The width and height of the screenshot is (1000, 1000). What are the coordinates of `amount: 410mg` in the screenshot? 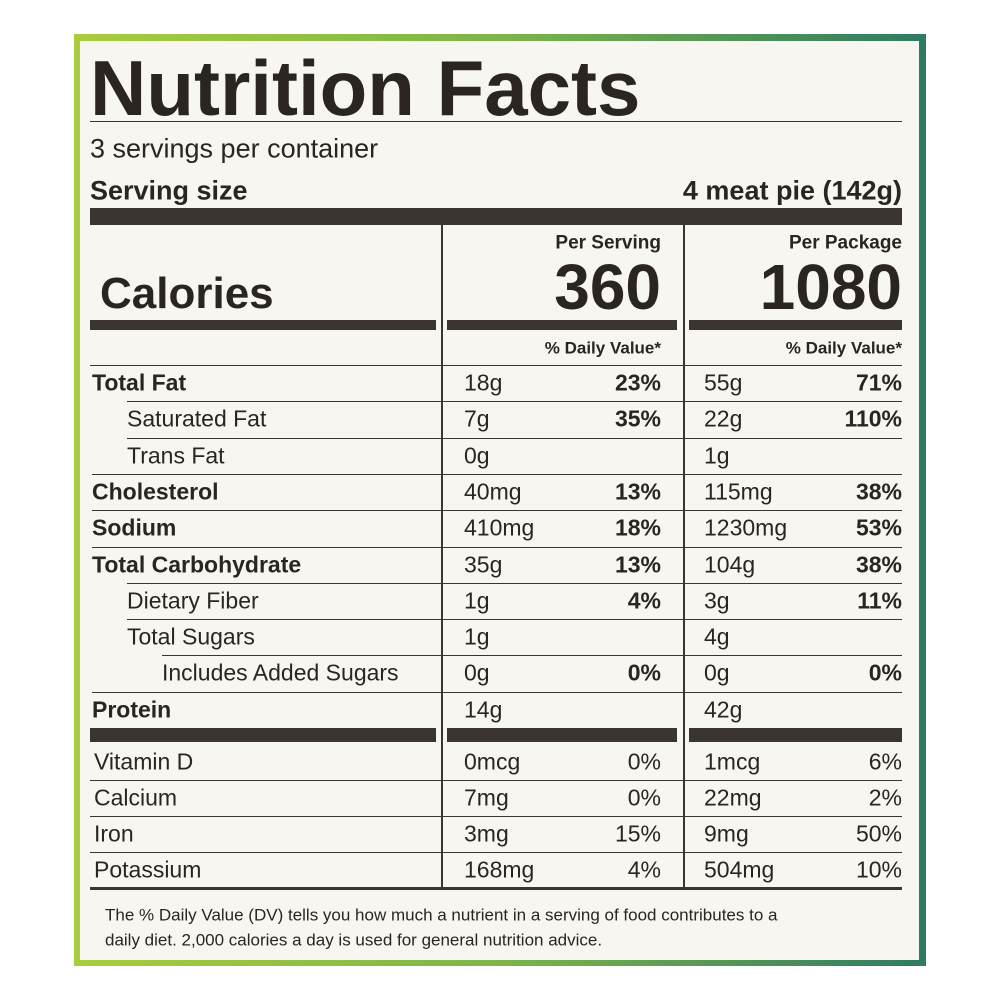 It's located at (499, 527).